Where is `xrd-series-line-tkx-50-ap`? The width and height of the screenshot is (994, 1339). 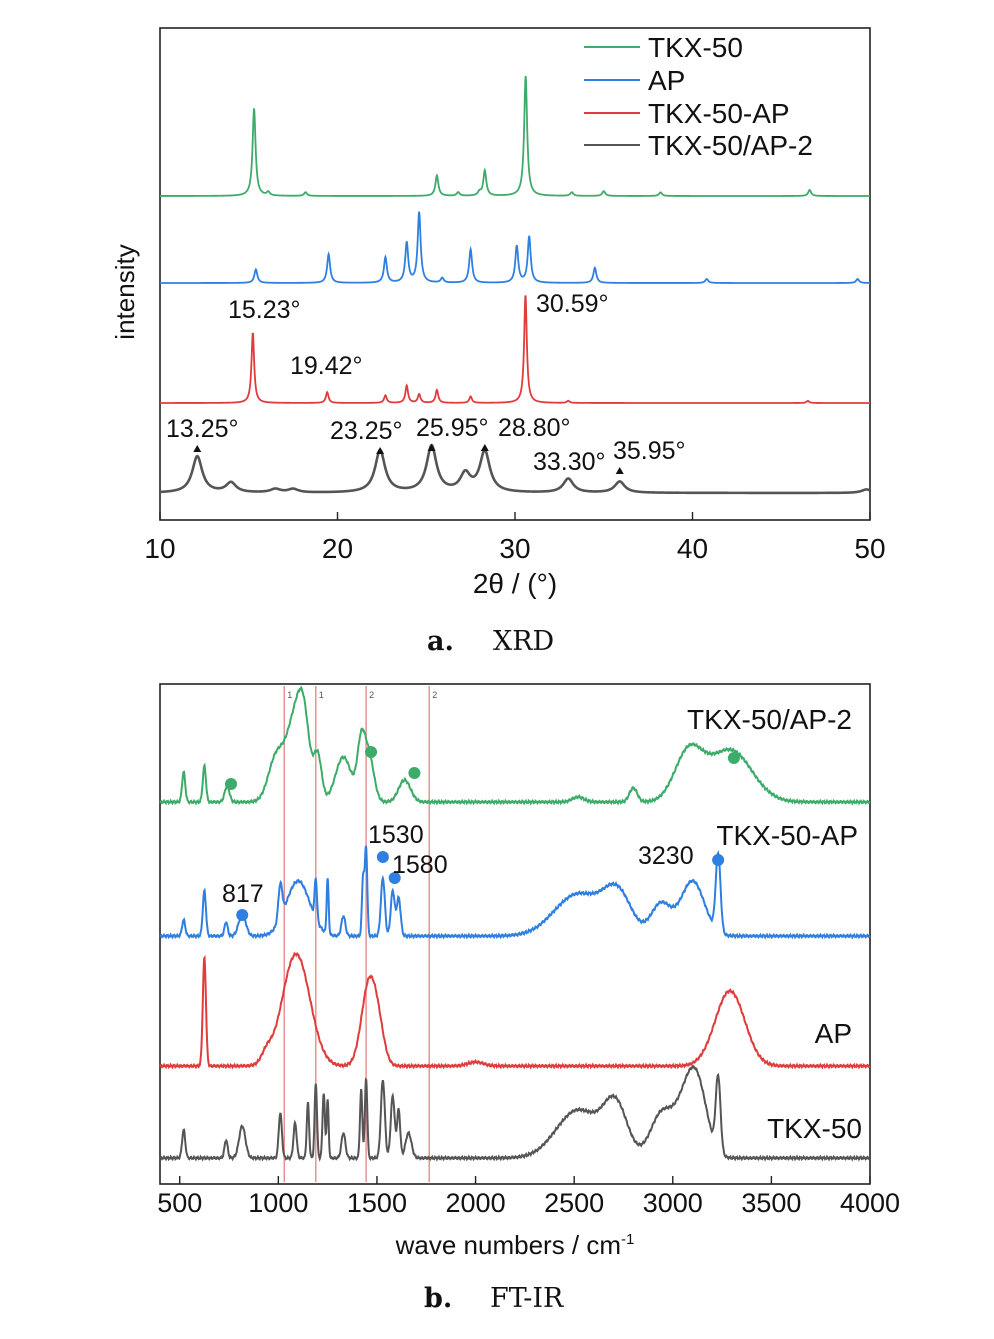 xrd-series-line-tkx-50-ap is located at coordinates (515, 349).